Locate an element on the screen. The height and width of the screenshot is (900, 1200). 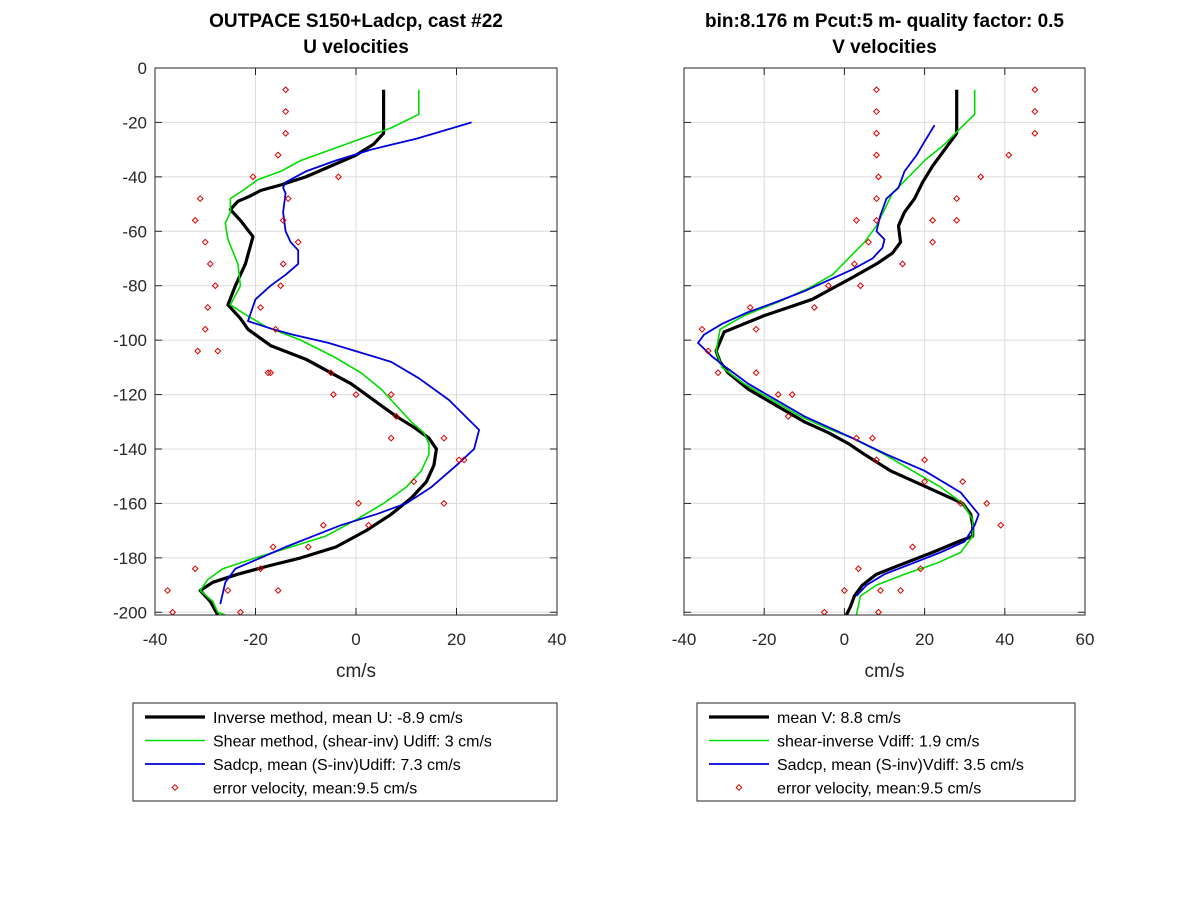
y-tick-label: -180 is located at coordinates (130, 558).